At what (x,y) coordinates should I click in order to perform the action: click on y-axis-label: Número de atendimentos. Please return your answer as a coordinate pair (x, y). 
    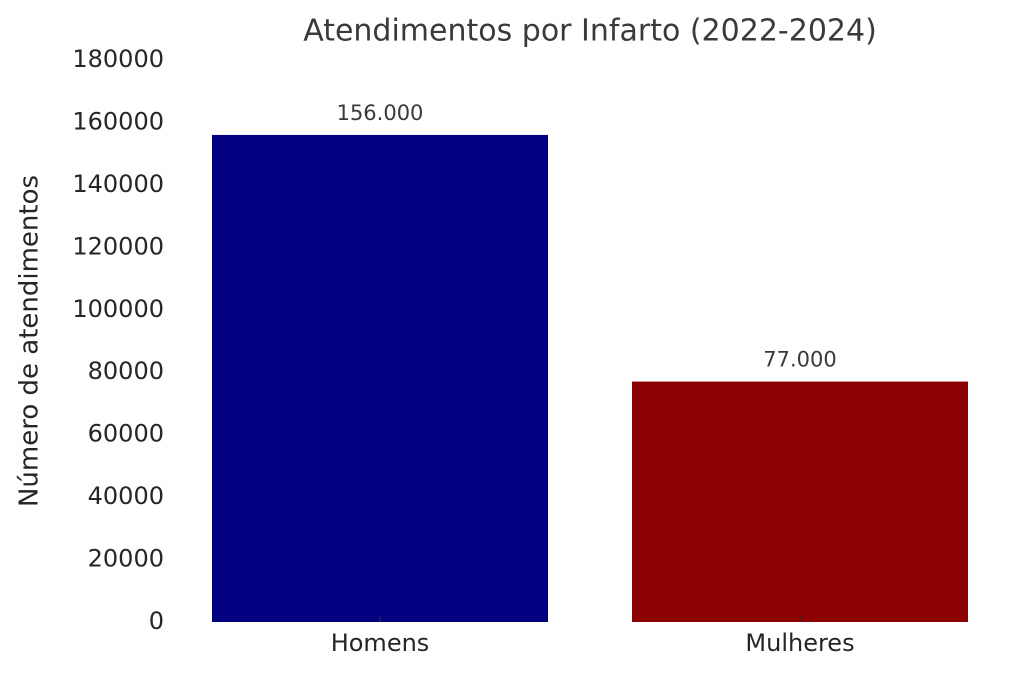
    Looking at the image, I should click on (30, 341).